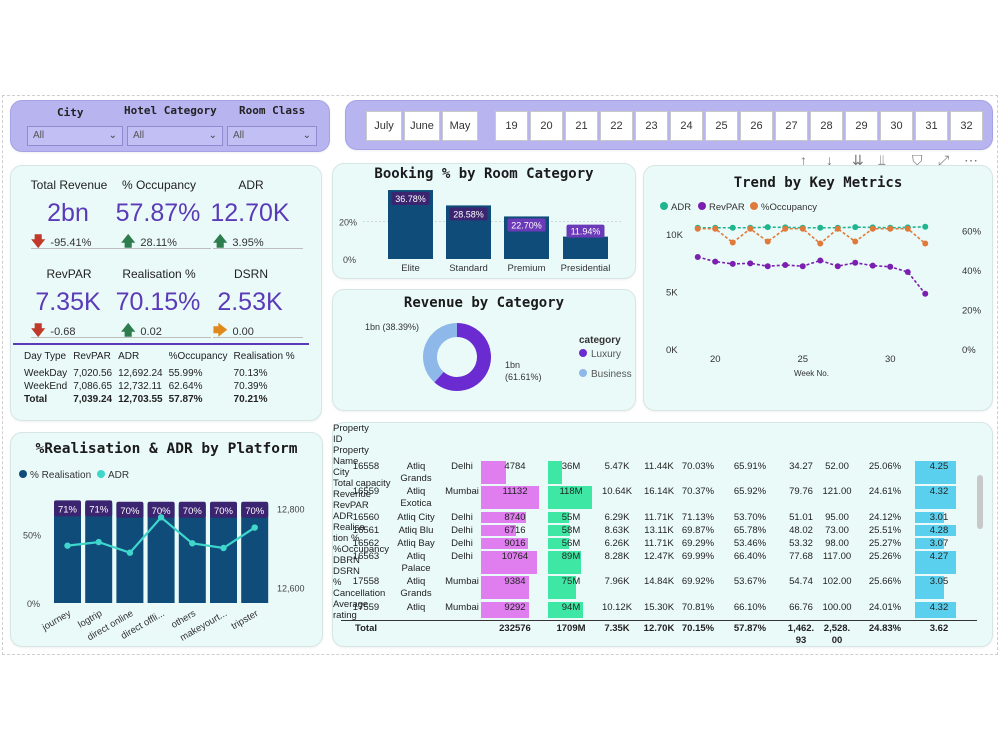 This screenshot has height=750, width=1000. Describe the element at coordinates (698, 543) in the screenshot. I see `table-cell: 69.29%` at that location.